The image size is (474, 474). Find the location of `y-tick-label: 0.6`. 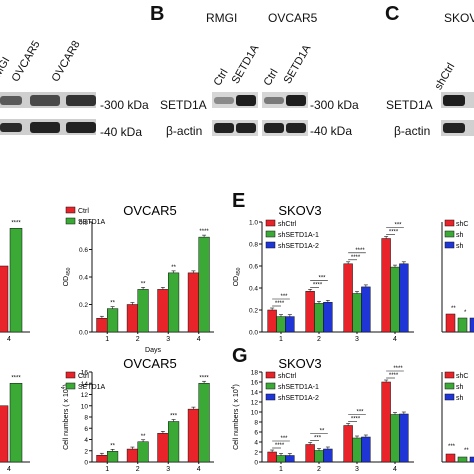

y-tick-label: 0.6 is located at coordinates (83, 250).